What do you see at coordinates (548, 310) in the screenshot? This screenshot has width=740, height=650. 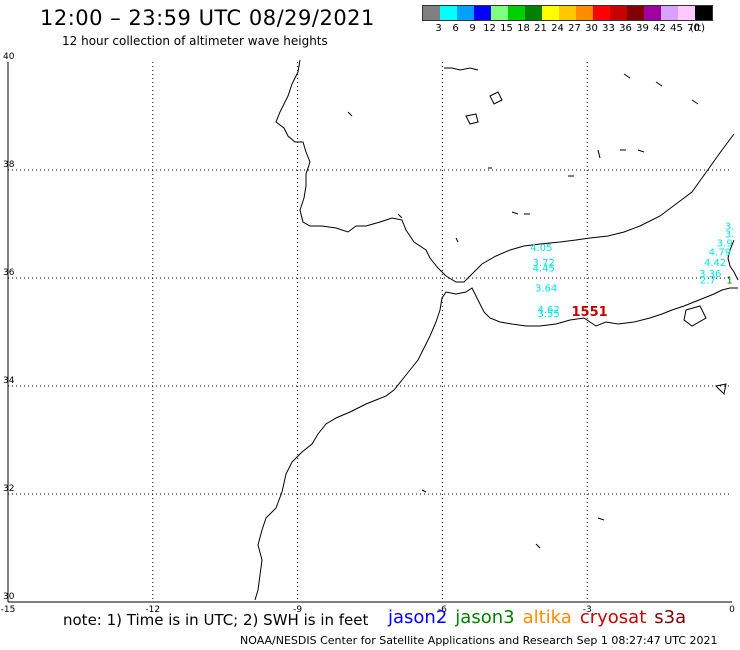 I see `wave-height-label: 4.62` at bounding box center [548, 310].